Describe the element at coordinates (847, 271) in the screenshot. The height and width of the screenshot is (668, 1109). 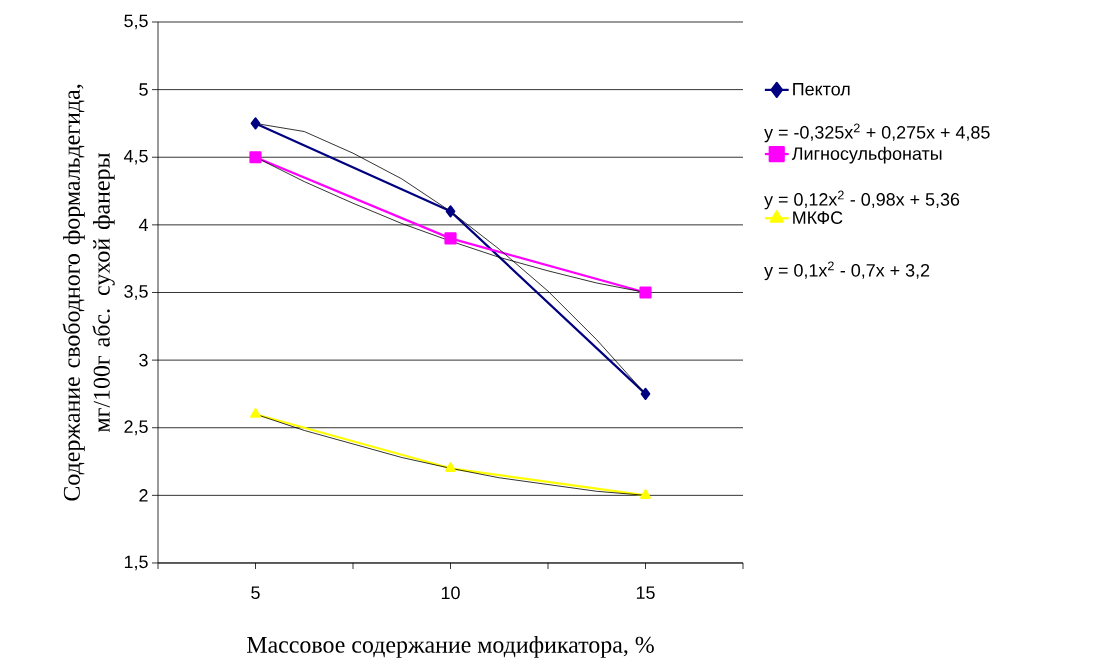
I see `text: y = 0,1x$^{2}$ - 0,7x + 3,2` at that location.